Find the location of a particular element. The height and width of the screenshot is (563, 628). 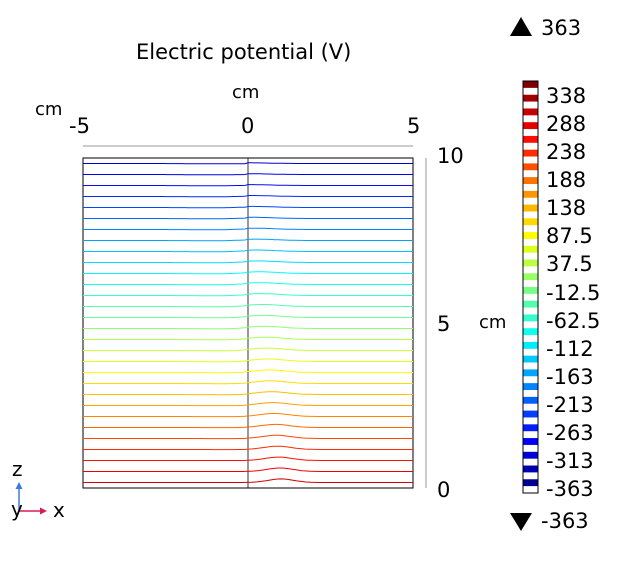

z-unit-label: cm is located at coordinates (493, 322).